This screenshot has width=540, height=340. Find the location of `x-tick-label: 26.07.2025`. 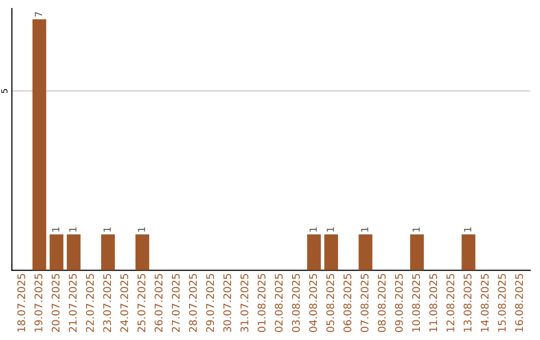

x-tick-label: 26.07.2025 is located at coordinates (158, 303).